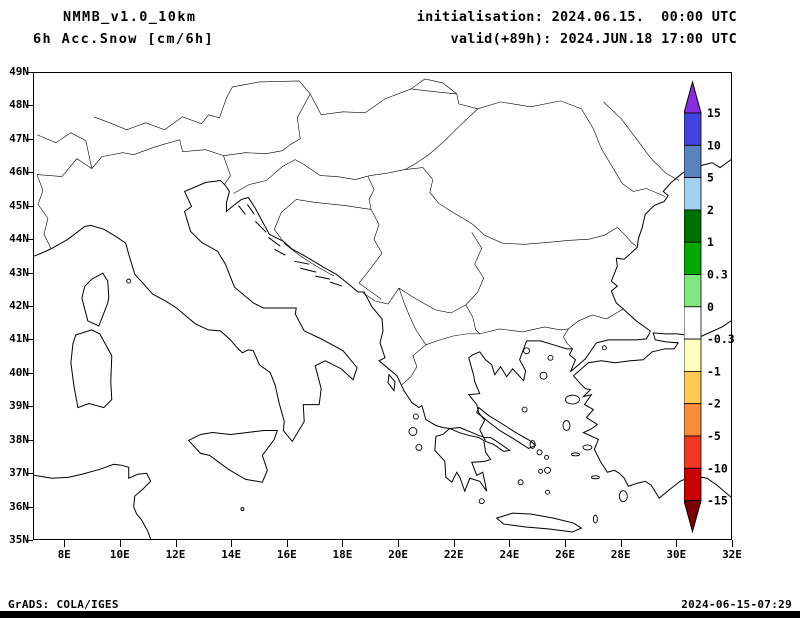  Describe the element at coordinates (714, 145) in the screenshot. I see `colorbar-label: 10` at that location.